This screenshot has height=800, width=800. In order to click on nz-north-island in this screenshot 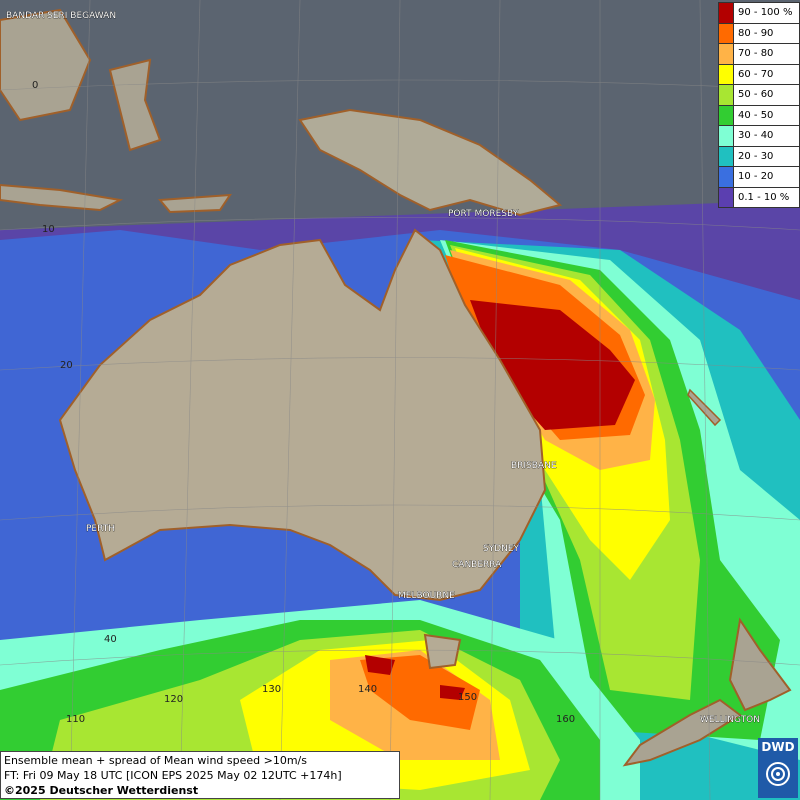, I will do `click(760, 664)`.